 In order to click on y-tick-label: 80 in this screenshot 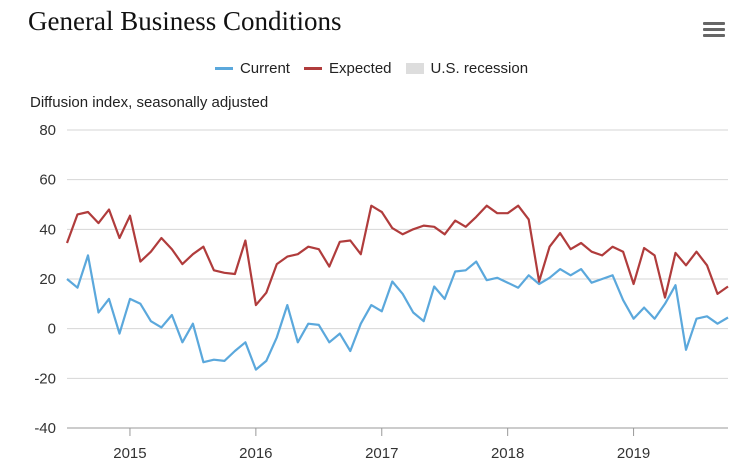, I will do `click(47, 130)`.